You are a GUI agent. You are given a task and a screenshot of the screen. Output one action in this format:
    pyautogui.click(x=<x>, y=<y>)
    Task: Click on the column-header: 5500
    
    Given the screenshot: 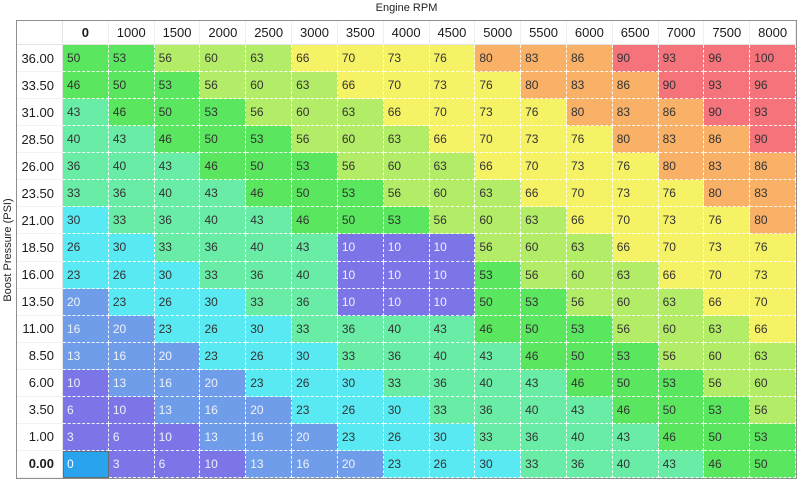 What is the action you would take?
    pyautogui.click(x=544, y=33)
    